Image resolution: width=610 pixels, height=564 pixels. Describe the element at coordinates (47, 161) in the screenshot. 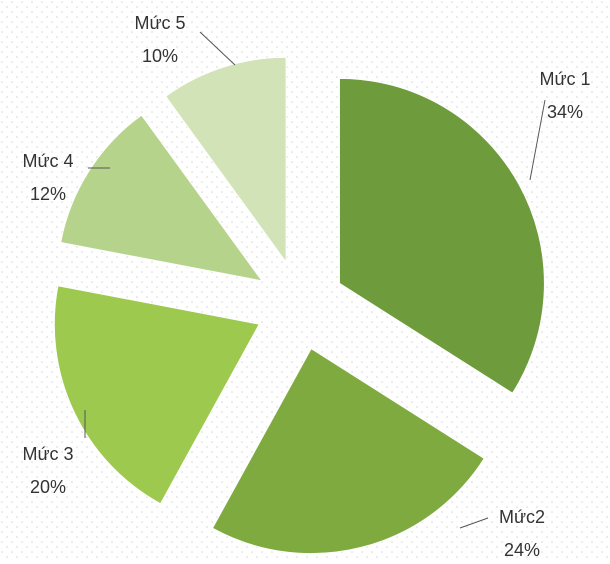

I see `slice-label: Mức 4` at that location.